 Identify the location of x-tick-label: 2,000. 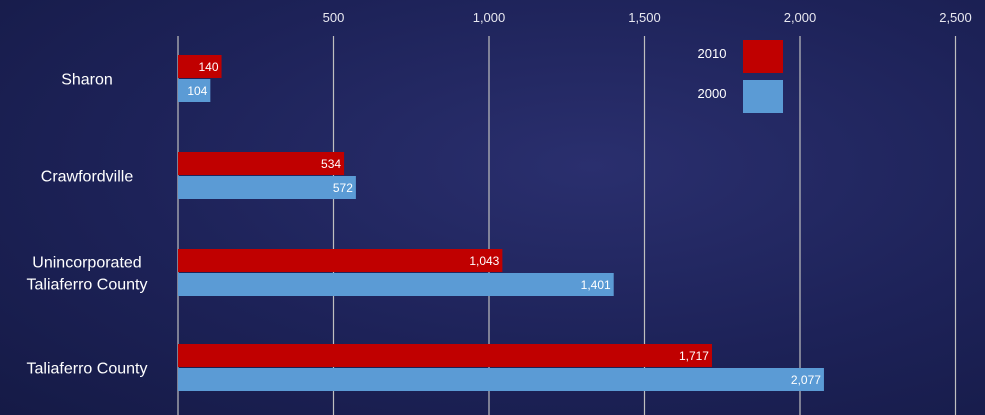
(800, 17).